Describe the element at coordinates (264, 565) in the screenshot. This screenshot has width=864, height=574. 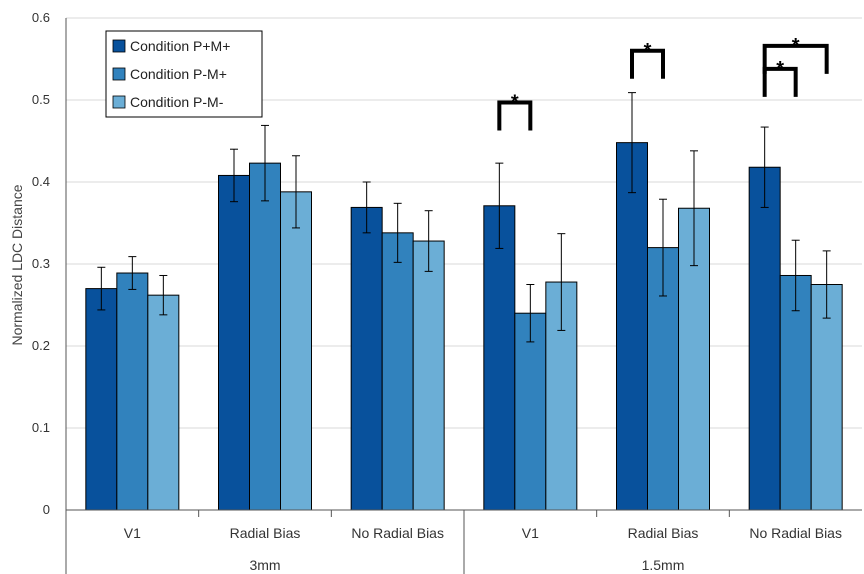
I see `group-label: 3mm` at that location.